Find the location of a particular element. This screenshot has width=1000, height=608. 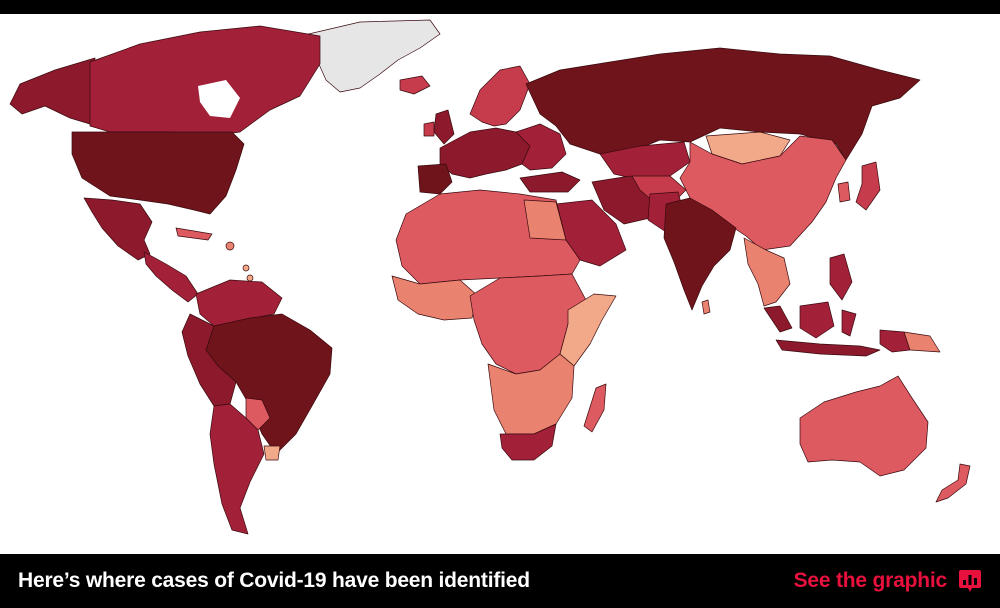

region-uruguay is located at coordinates (272, 453).